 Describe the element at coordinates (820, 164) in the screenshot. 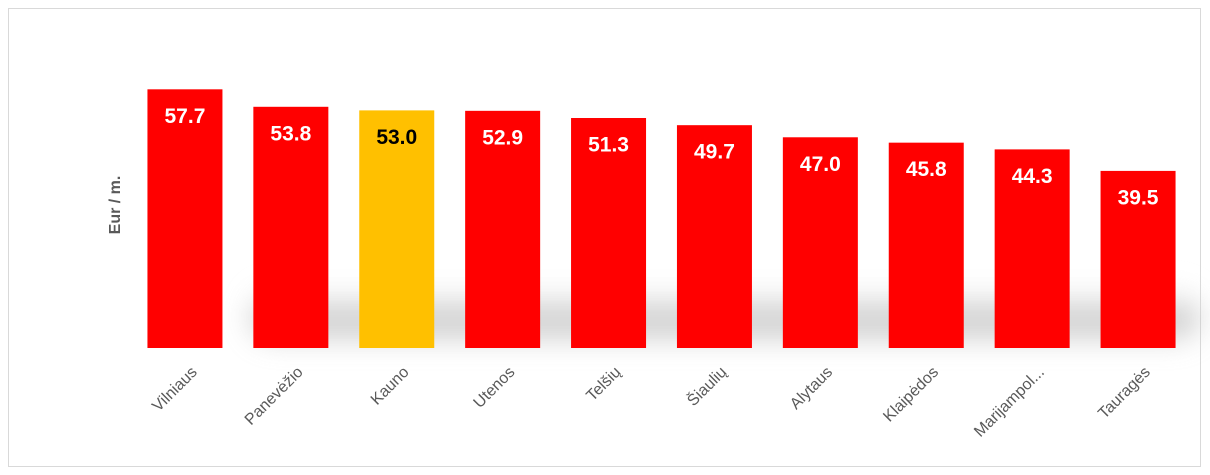

I see `value-label: 47.0` at that location.